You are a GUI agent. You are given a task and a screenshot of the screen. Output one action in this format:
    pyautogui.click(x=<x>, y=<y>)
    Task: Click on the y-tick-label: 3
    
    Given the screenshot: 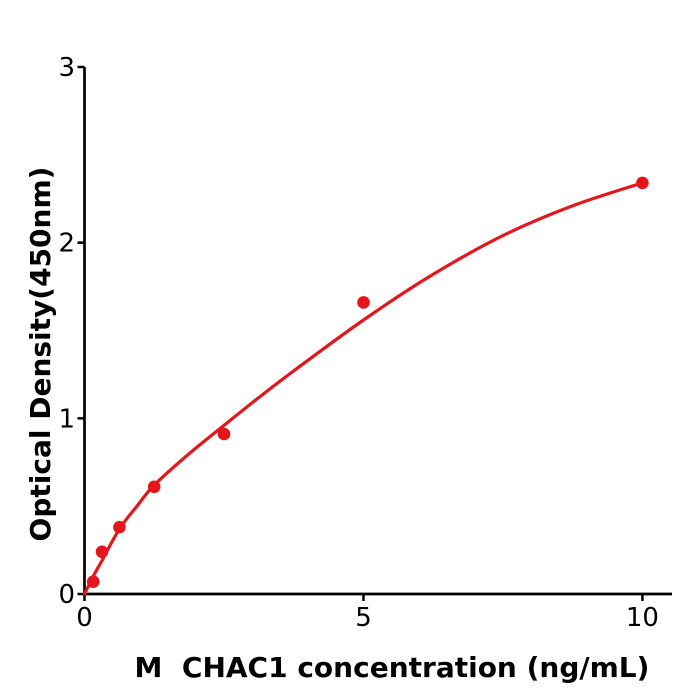 What is the action you would take?
    pyautogui.click(x=66, y=68)
    